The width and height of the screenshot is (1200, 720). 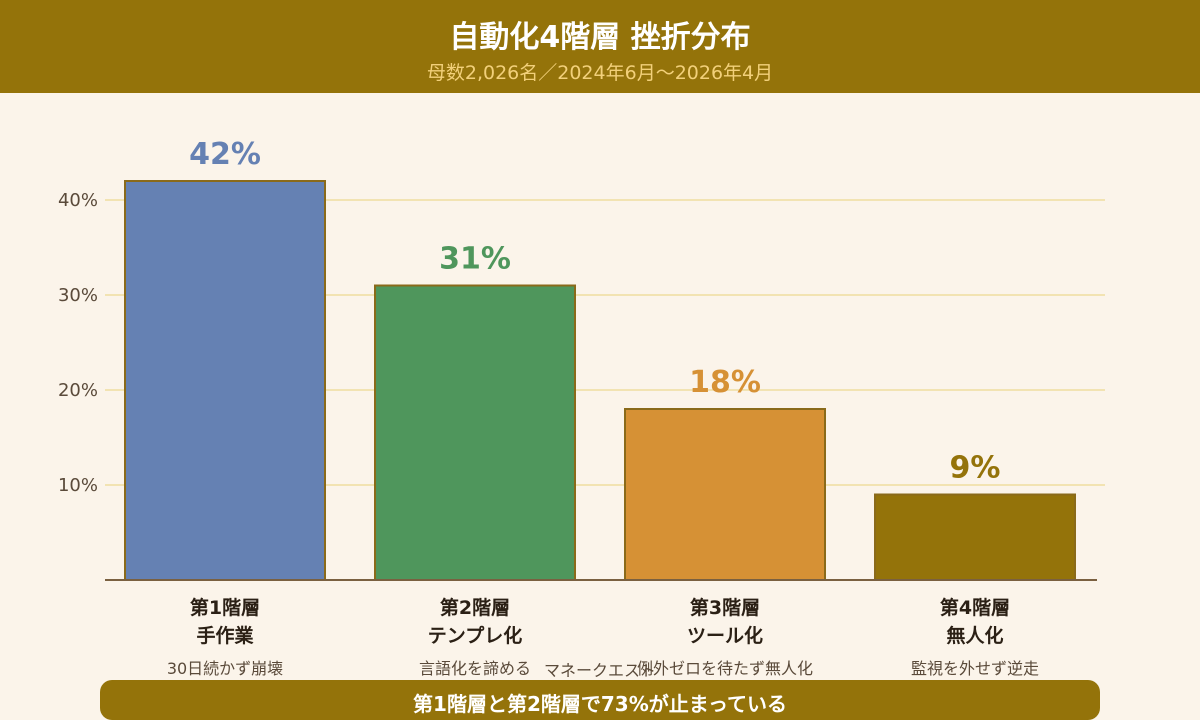 I want to click on category-label-3: 第3階層 ツール化, so click(x=725, y=622).